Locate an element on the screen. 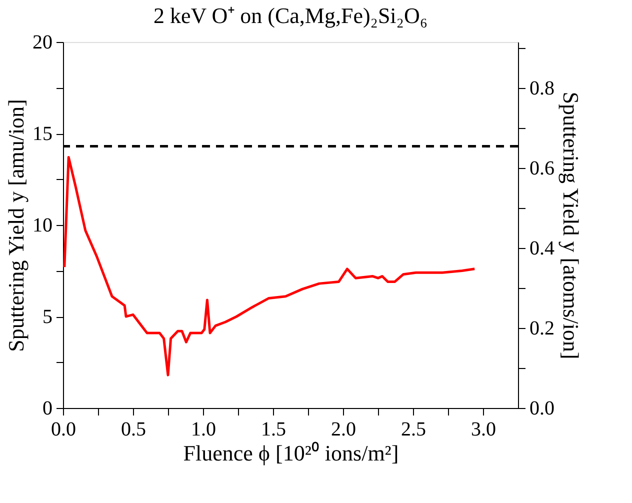  x-tick-label: 2.0 is located at coordinates (343, 429).